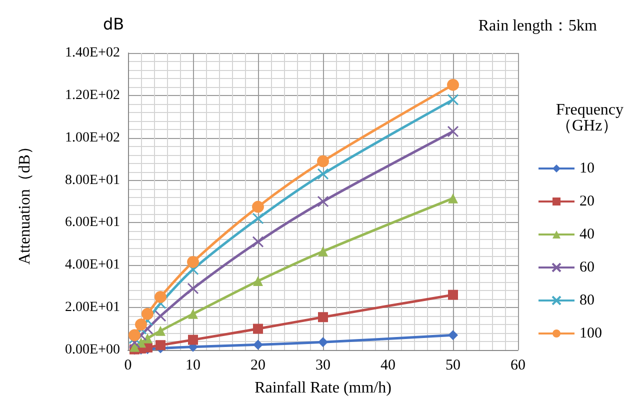 Image resolution: width=635 pixels, height=409 pixels. I want to click on x-axis-title: Rainfall Rate (mm/h), so click(323, 388).